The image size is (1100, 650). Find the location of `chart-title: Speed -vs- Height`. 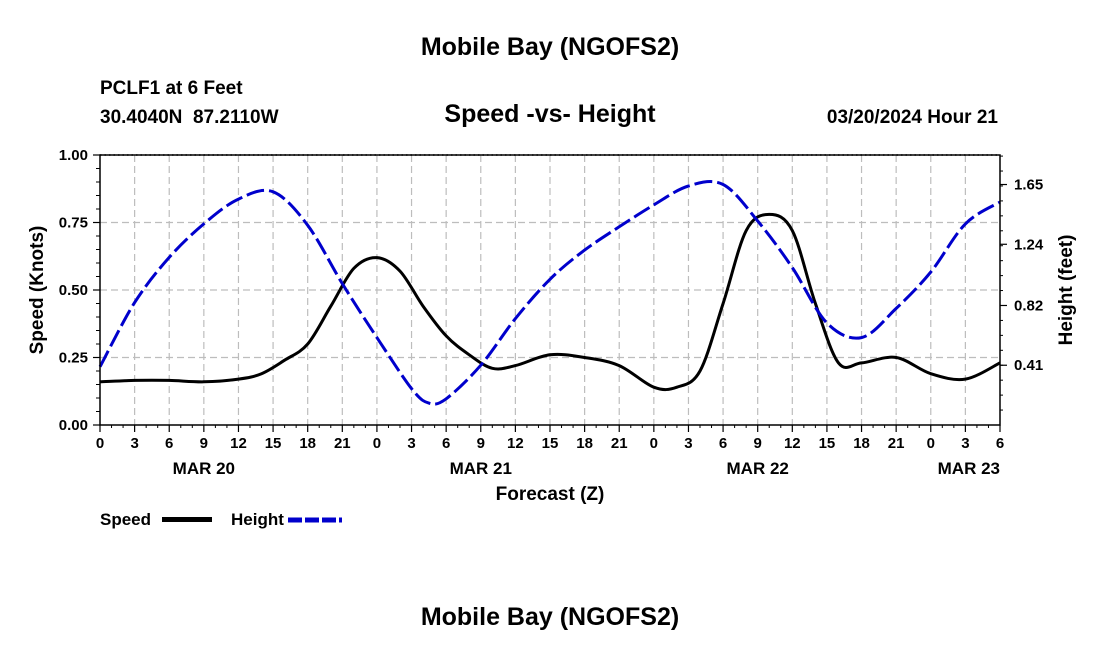

chart-title: Speed -vs- Height is located at coordinates (550, 114).